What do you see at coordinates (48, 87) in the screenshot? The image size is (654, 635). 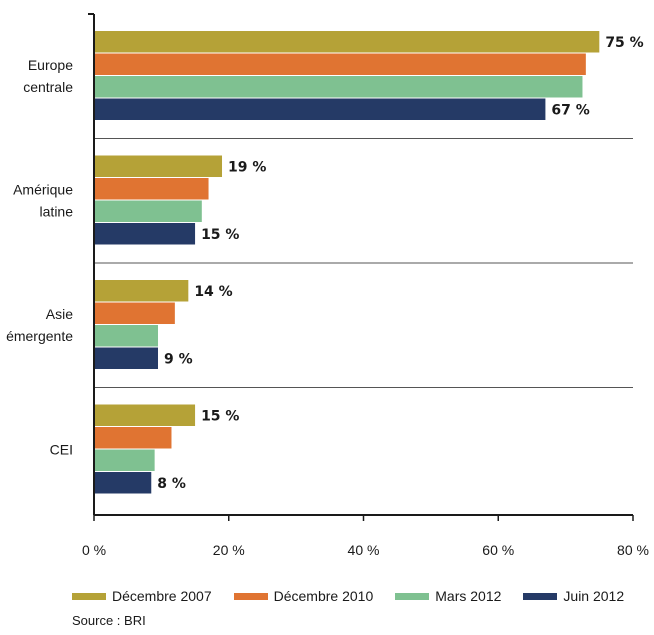 I see `category-label: centrale` at bounding box center [48, 87].